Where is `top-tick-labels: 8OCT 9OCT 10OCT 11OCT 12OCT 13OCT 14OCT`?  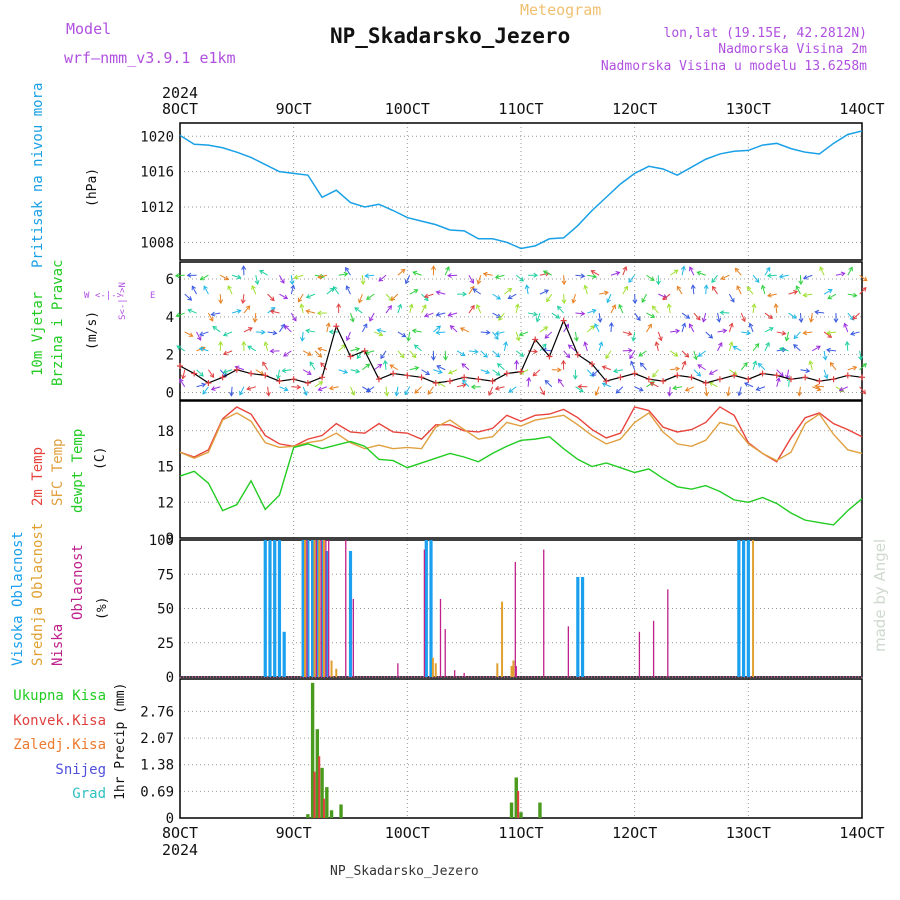 top-tick-labels: 8OCT 9OCT 10OCT 11OCT 12OCT 13OCT 14OCT is located at coordinates (523, 109).